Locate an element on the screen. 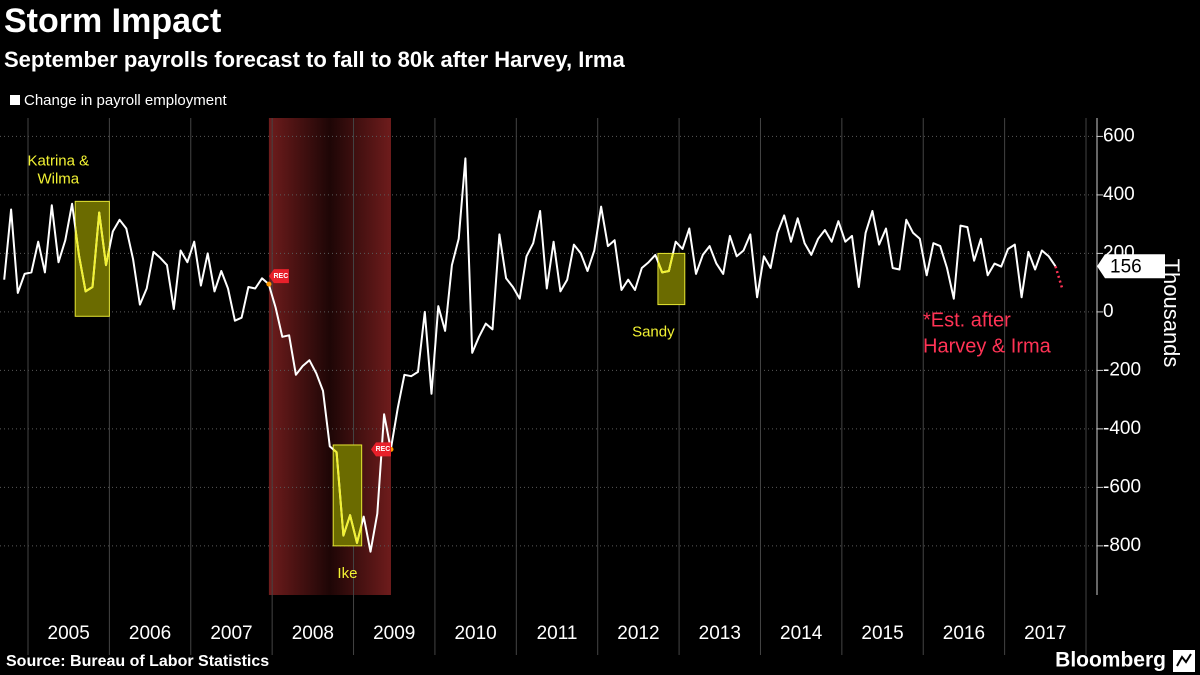 This screenshot has height=675, width=1200. legend-label: Change in payroll employment is located at coordinates (125, 100).